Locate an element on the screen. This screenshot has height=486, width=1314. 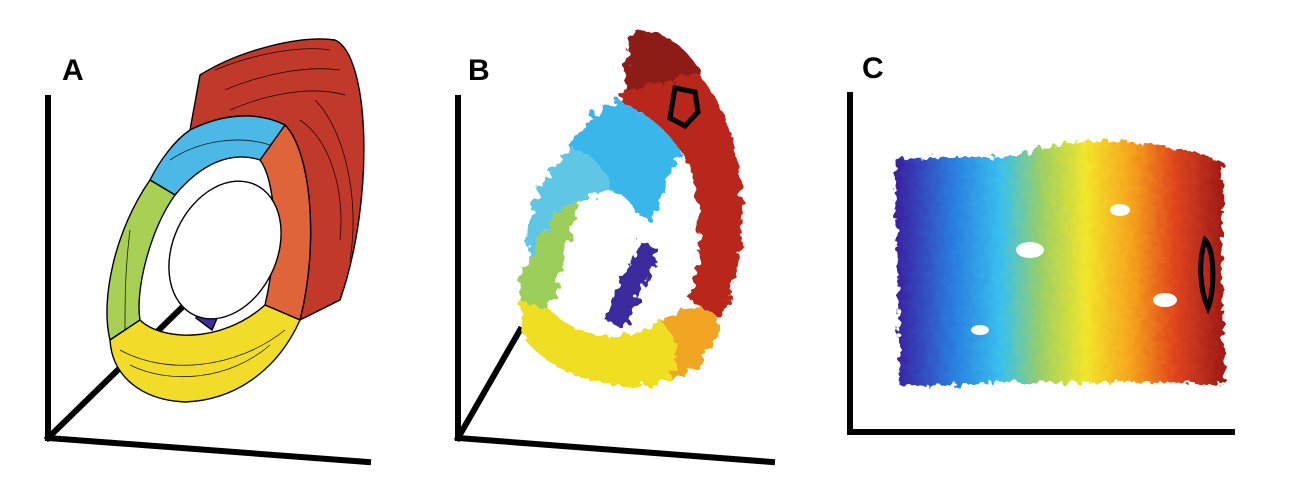
mesh-grid-lines is located at coordinates (236, 213).